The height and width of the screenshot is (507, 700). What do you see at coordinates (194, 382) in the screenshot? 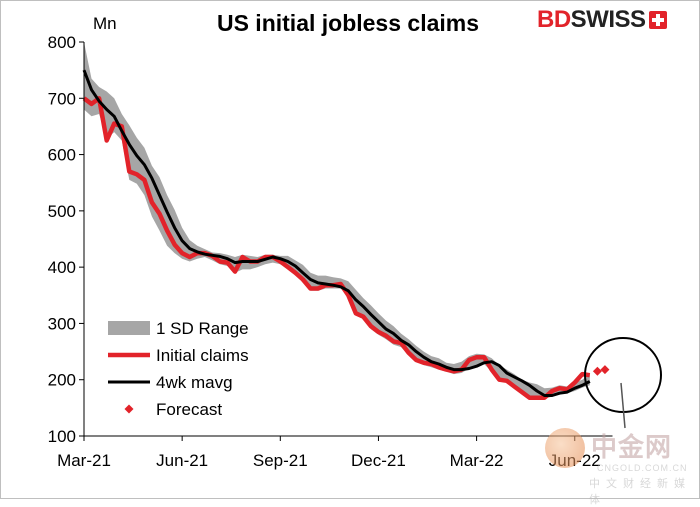
I see `legend-label-4wk-mavg: 4wk mavg` at bounding box center [194, 382].